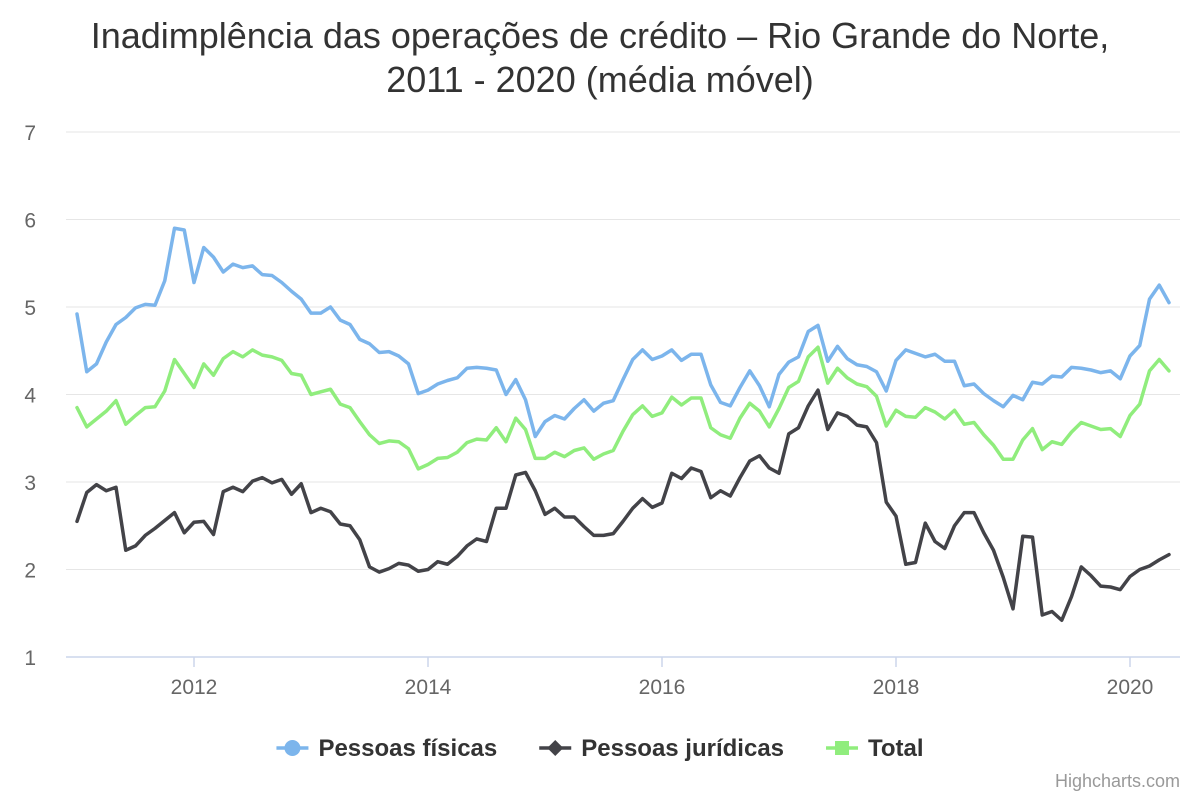 The height and width of the screenshot is (800, 1200). I want to click on legend-item-3: Total, so click(875, 748).